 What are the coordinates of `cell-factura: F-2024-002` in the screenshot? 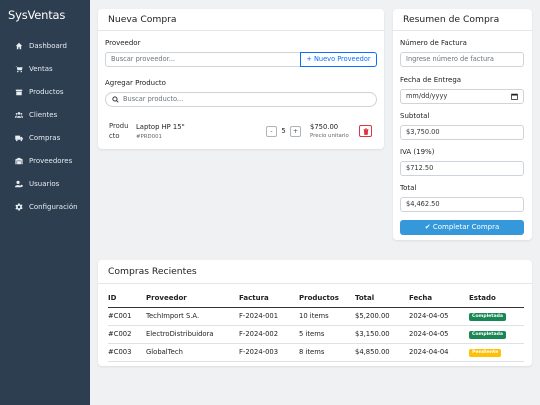 It's located at (269, 334).